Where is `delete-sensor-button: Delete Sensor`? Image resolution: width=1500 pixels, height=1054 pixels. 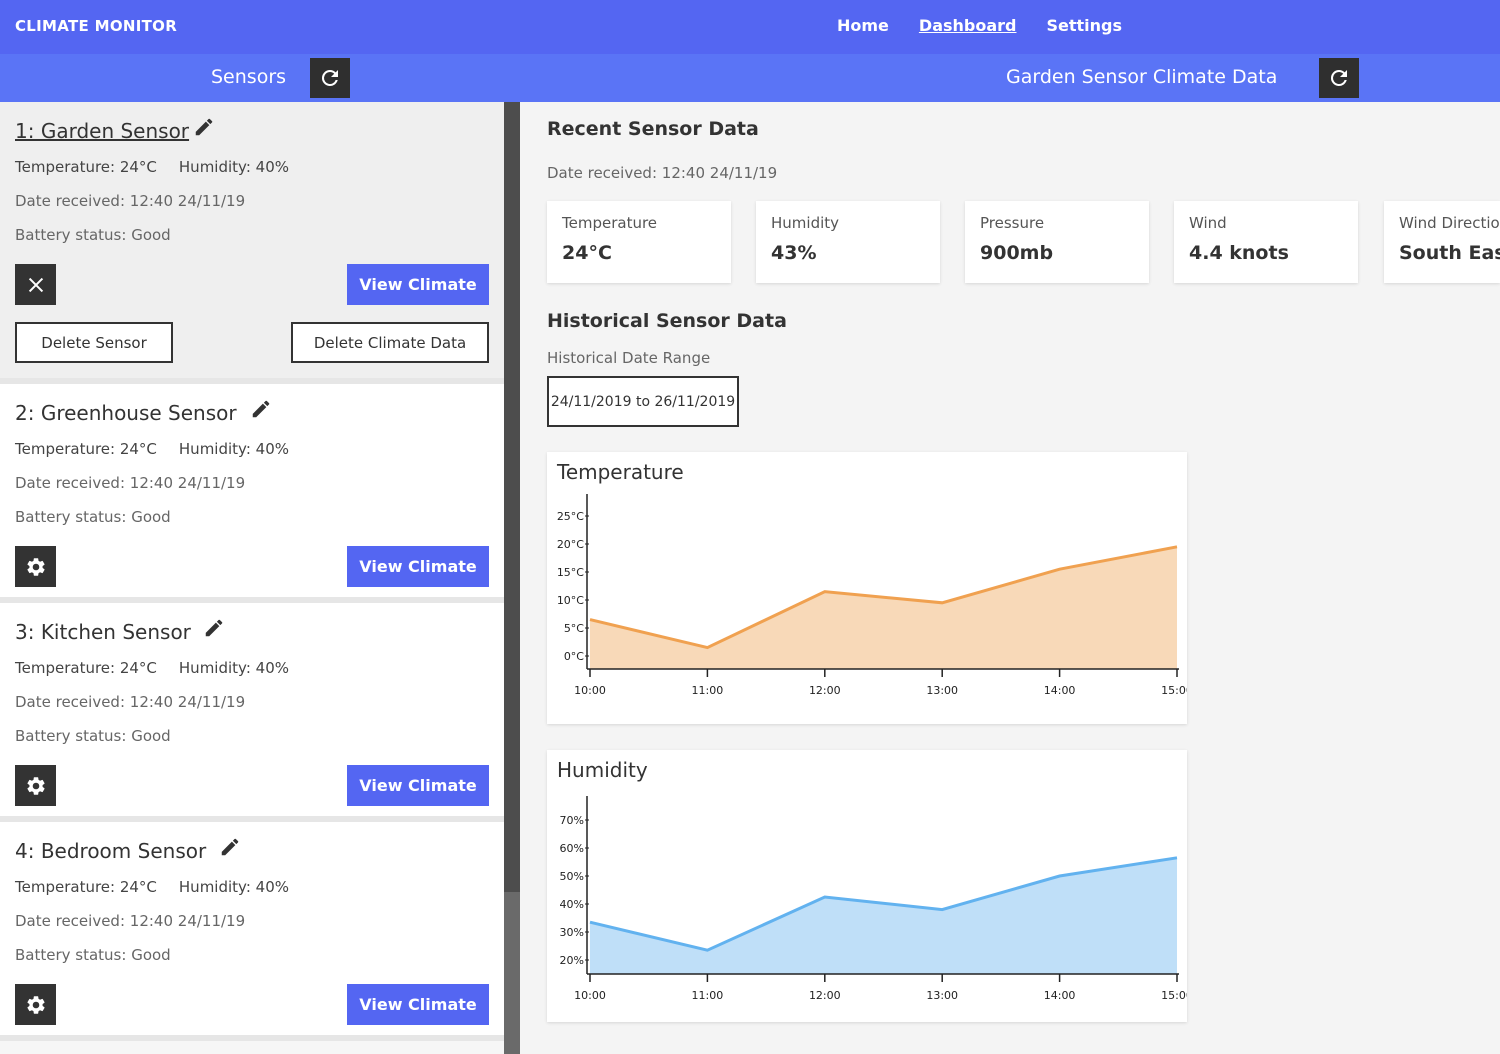 delete-sensor-button: Delete Sensor is located at coordinates (94, 342).